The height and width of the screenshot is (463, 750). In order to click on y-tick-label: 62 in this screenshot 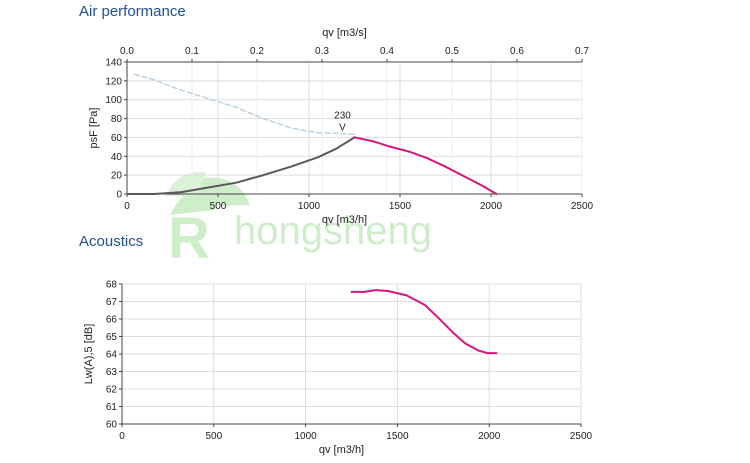, I will do `click(112, 390)`.